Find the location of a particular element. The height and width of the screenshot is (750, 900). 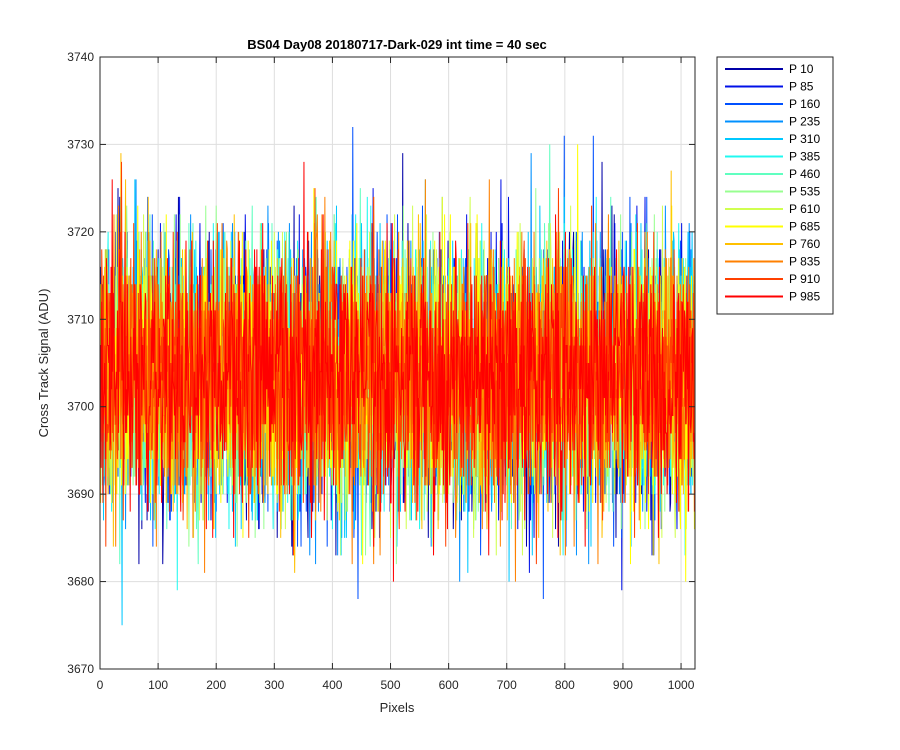

legend-entry-label: P 310 is located at coordinates (804, 139).